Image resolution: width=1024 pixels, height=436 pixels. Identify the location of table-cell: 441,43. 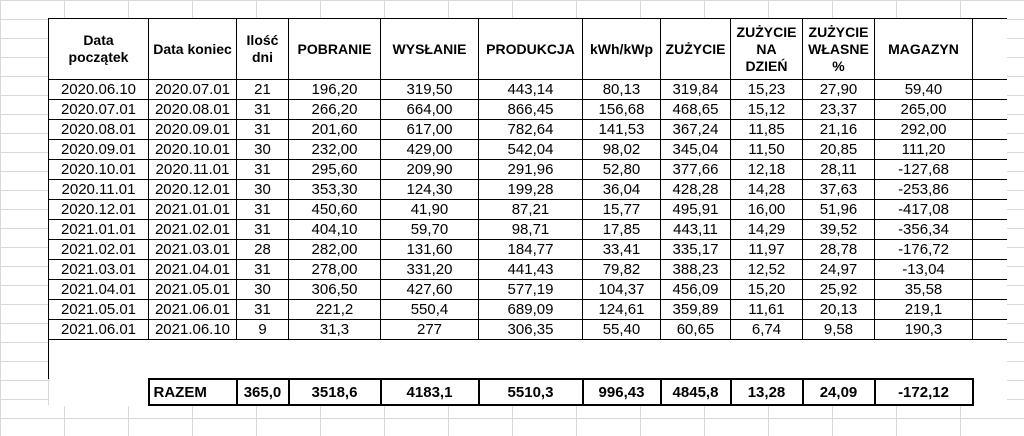
(530, 269).